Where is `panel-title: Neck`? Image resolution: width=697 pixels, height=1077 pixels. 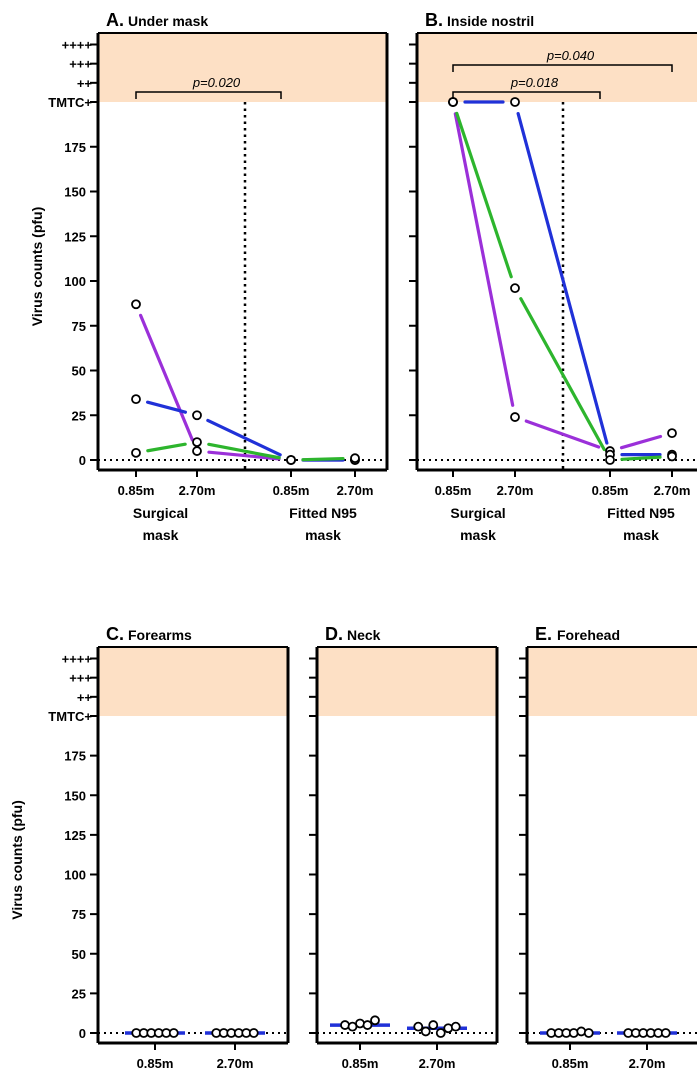
panel-title: Neck is located at coordinates (364, 635).